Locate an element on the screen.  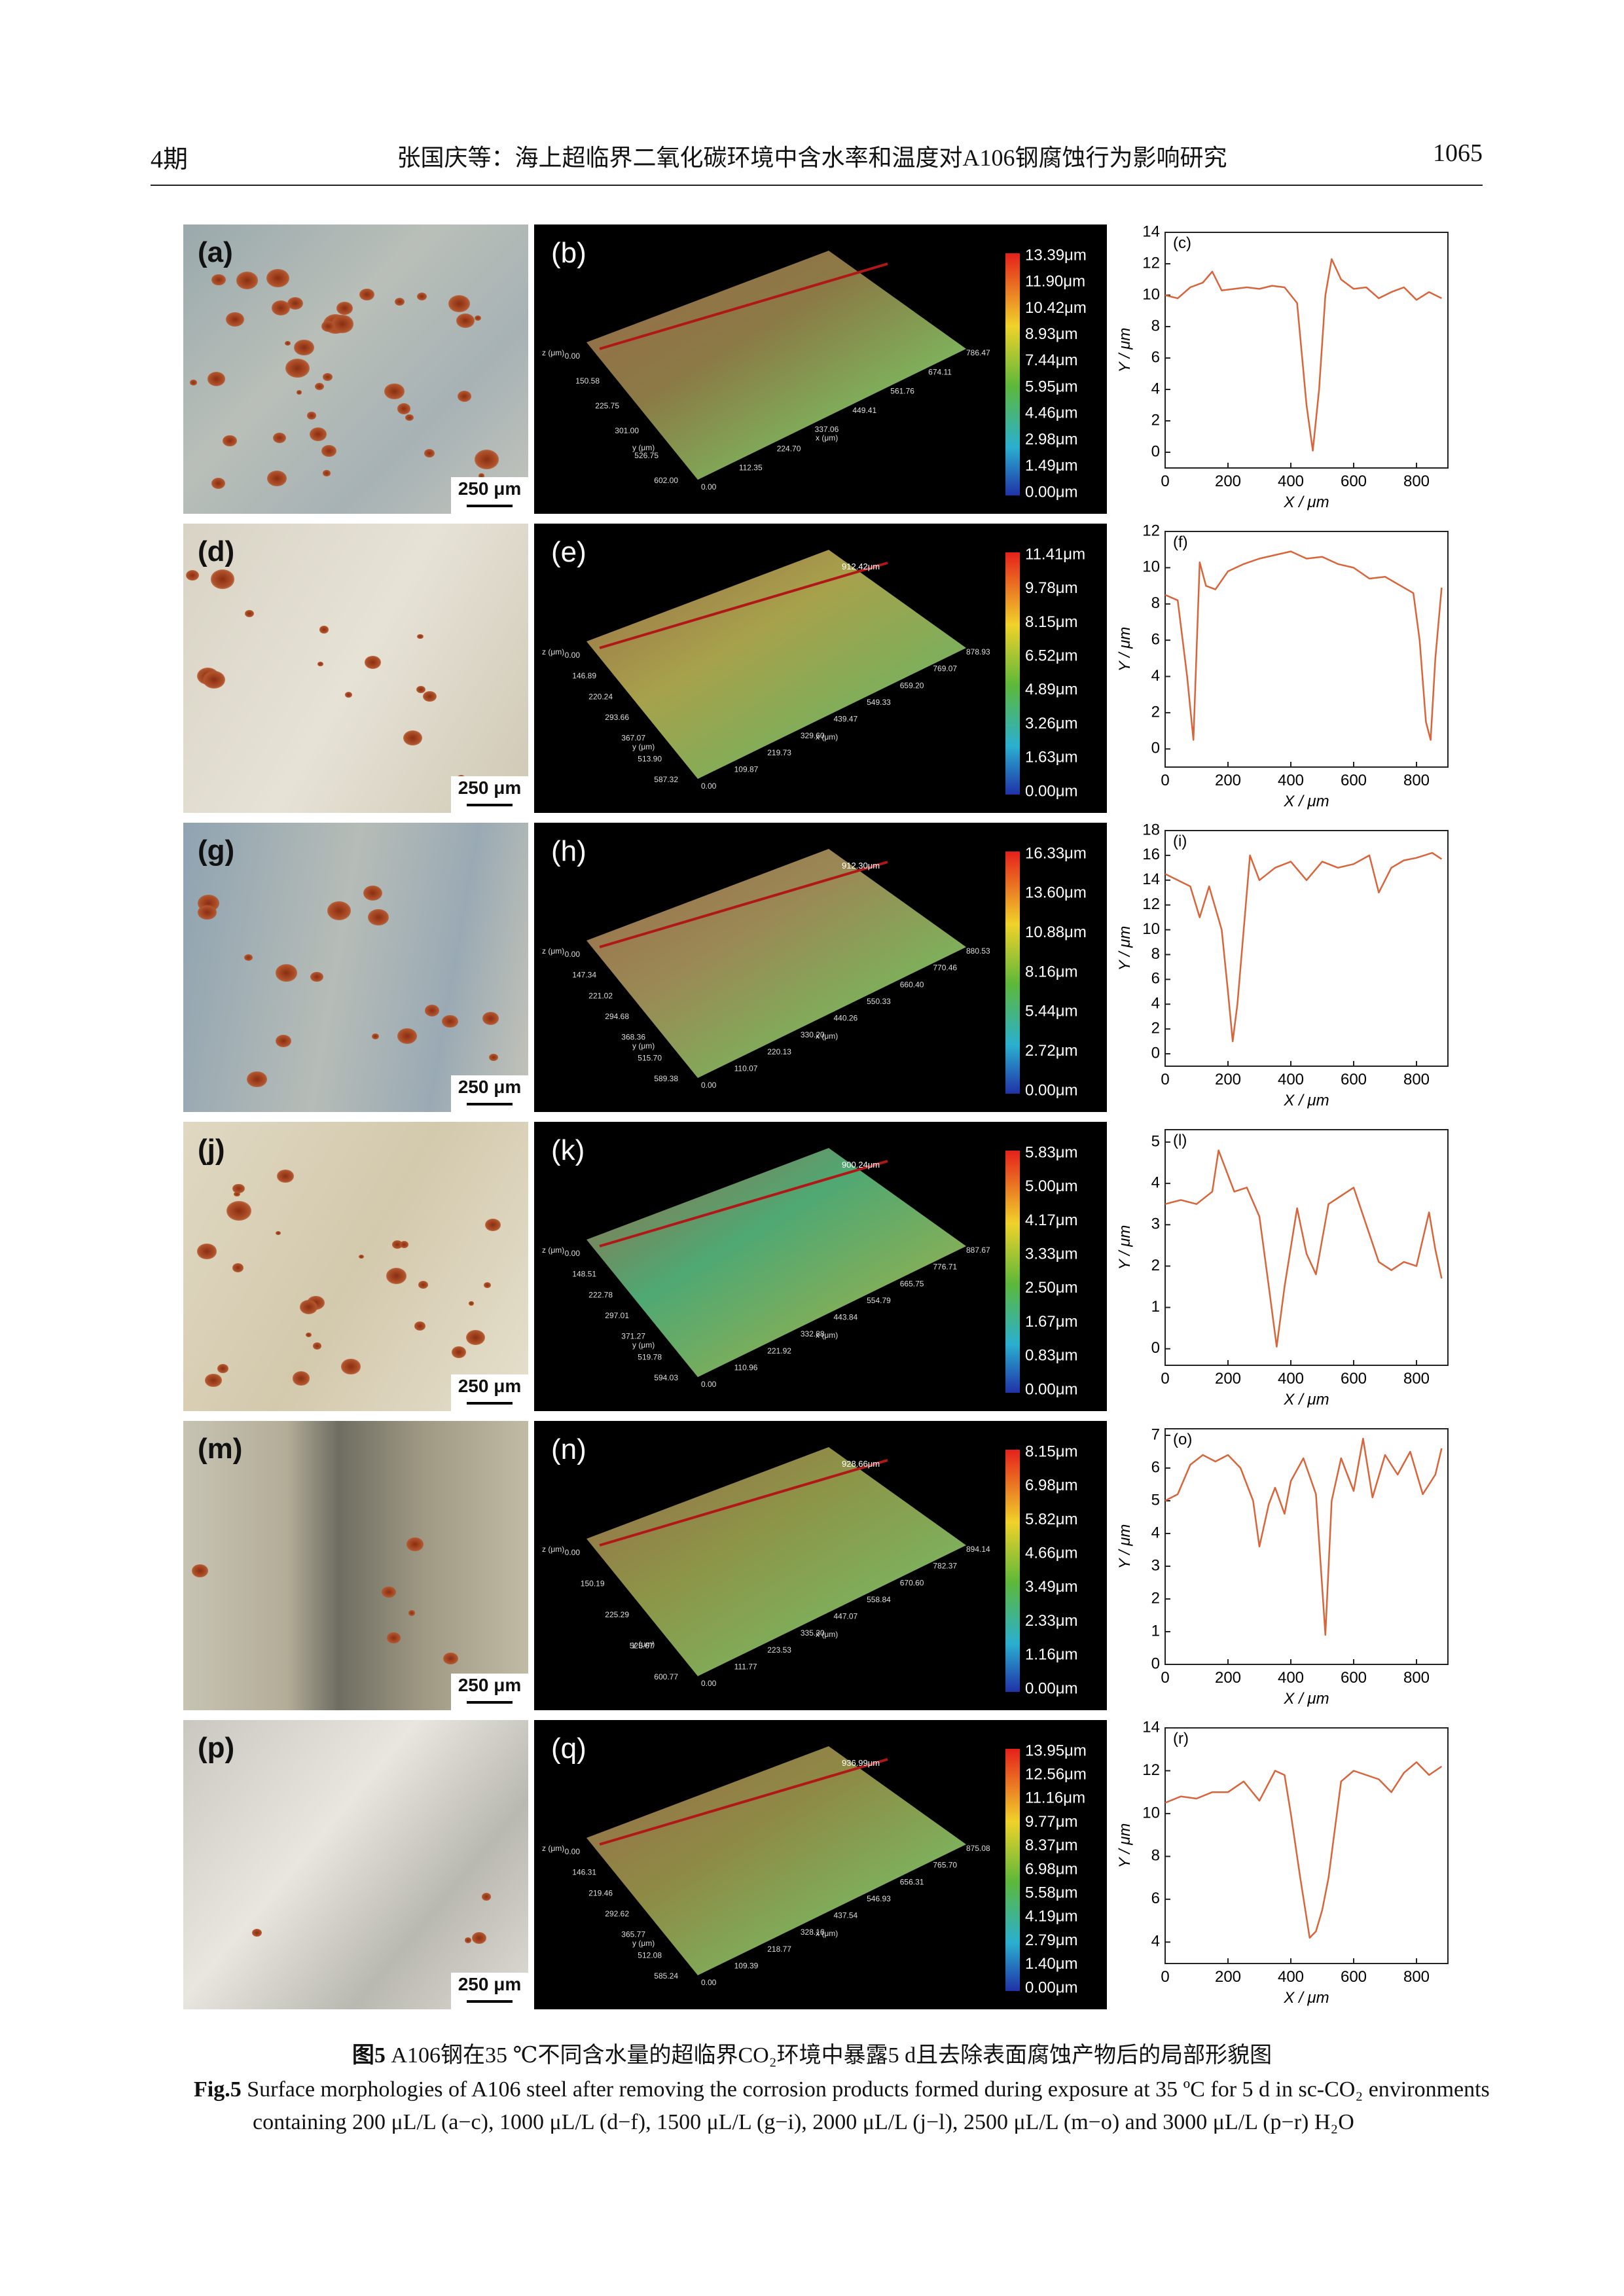
y-axis-label: y (μm) is located at coordinates (643, 1045).